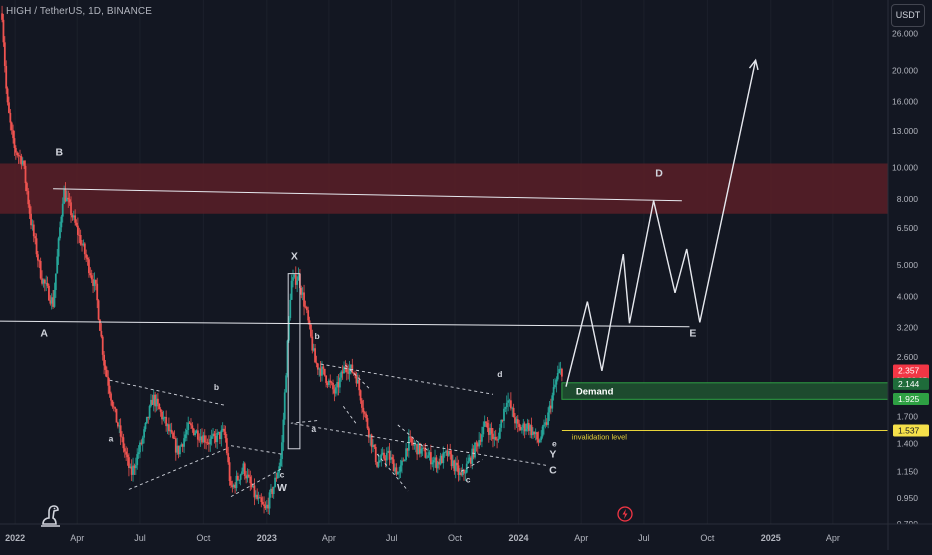  What do you see at coordinates (908, 15) in the screenshot?
I see `currency-button: USDT` at bounding box center [908, 15].